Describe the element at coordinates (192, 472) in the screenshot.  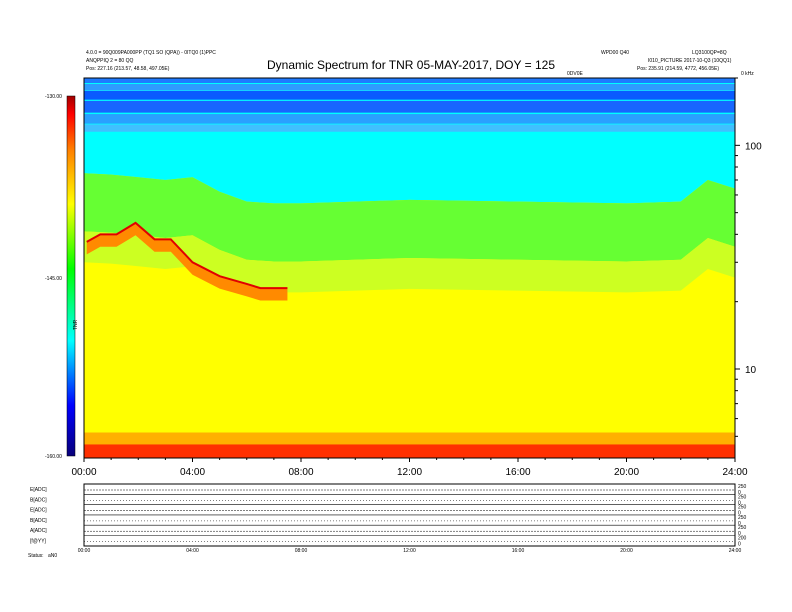
I see `x-tick-label: 04:00` at that location.